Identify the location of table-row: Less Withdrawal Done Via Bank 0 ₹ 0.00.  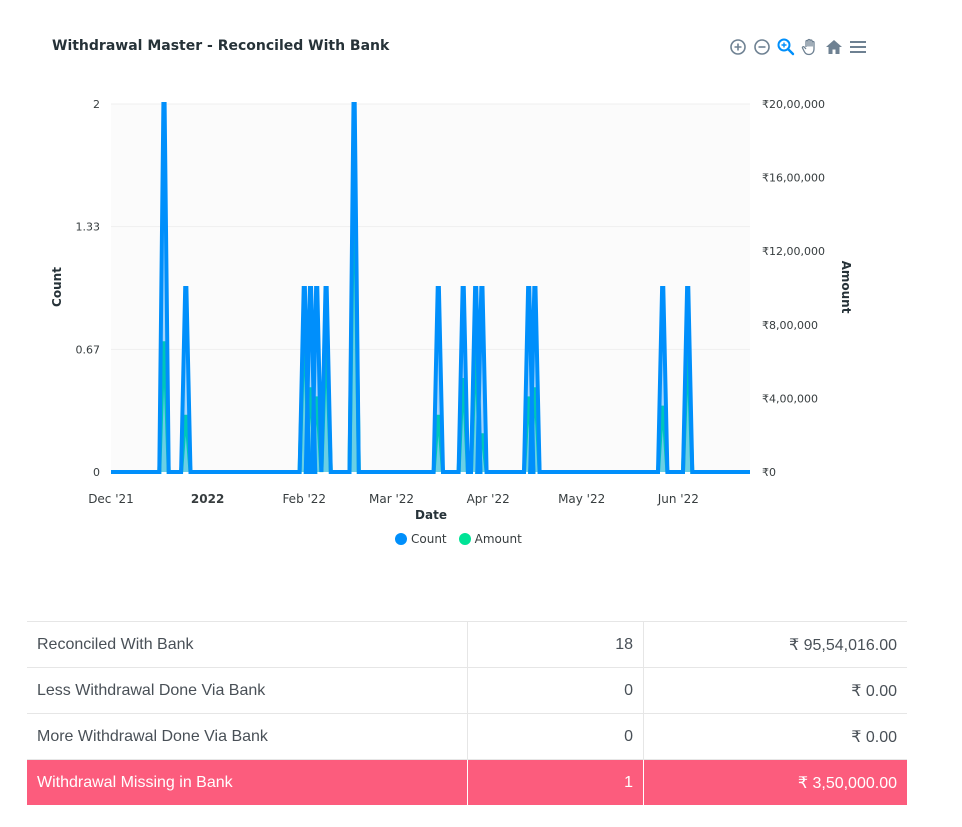
(467, 690).